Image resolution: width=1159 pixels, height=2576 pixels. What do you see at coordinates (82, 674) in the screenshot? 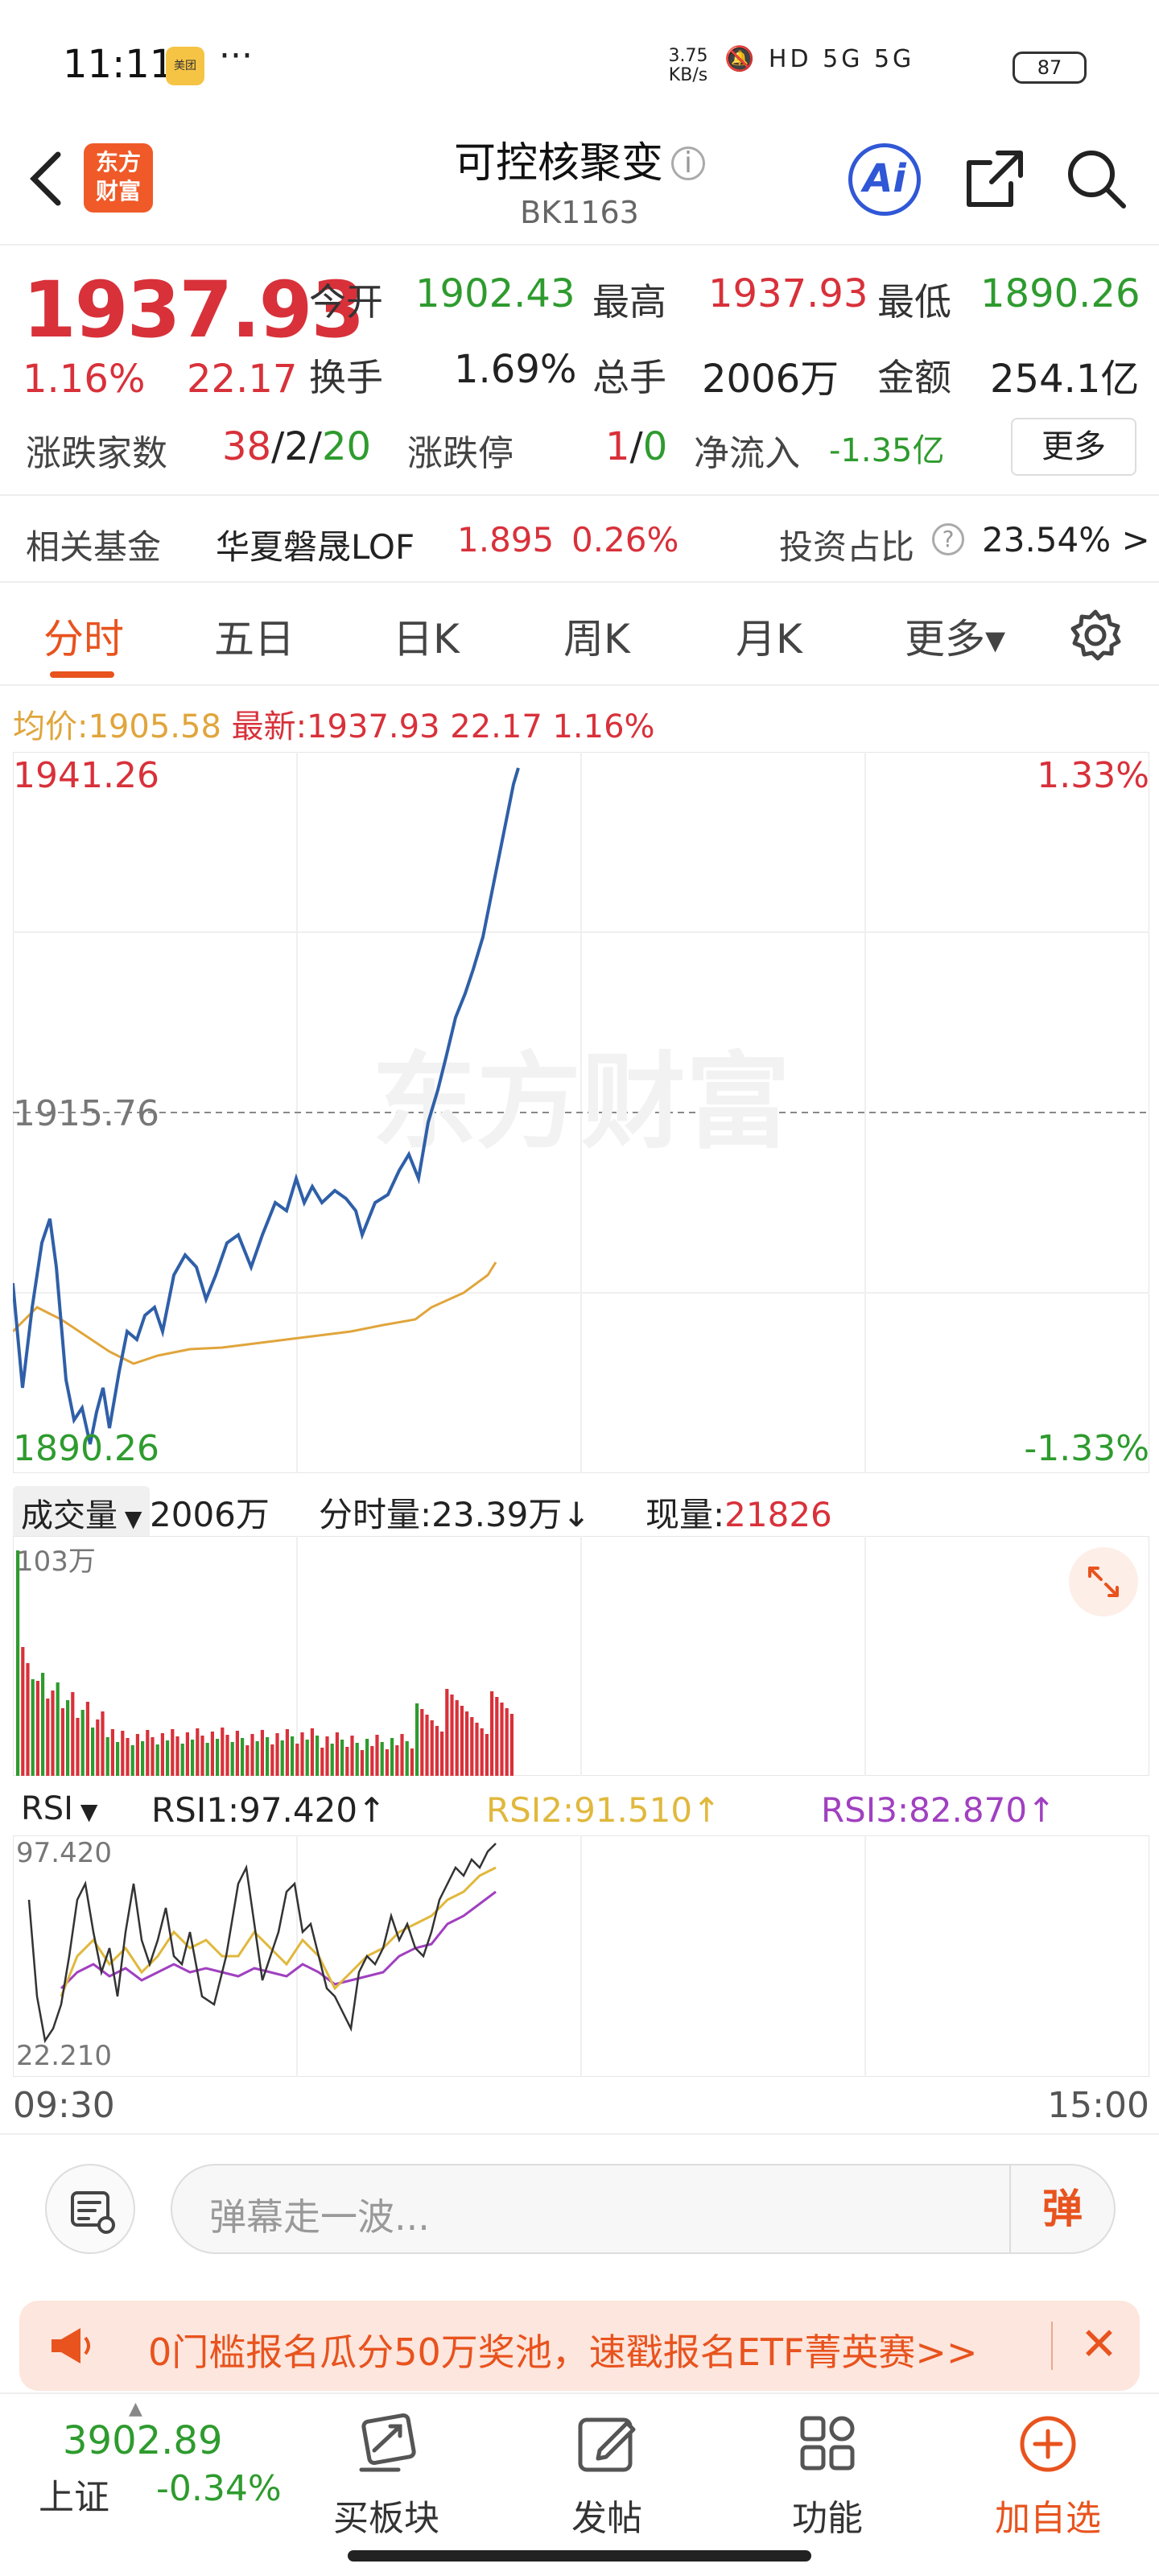
I see `active-tab-indicator` at bounding box center [82, 674].